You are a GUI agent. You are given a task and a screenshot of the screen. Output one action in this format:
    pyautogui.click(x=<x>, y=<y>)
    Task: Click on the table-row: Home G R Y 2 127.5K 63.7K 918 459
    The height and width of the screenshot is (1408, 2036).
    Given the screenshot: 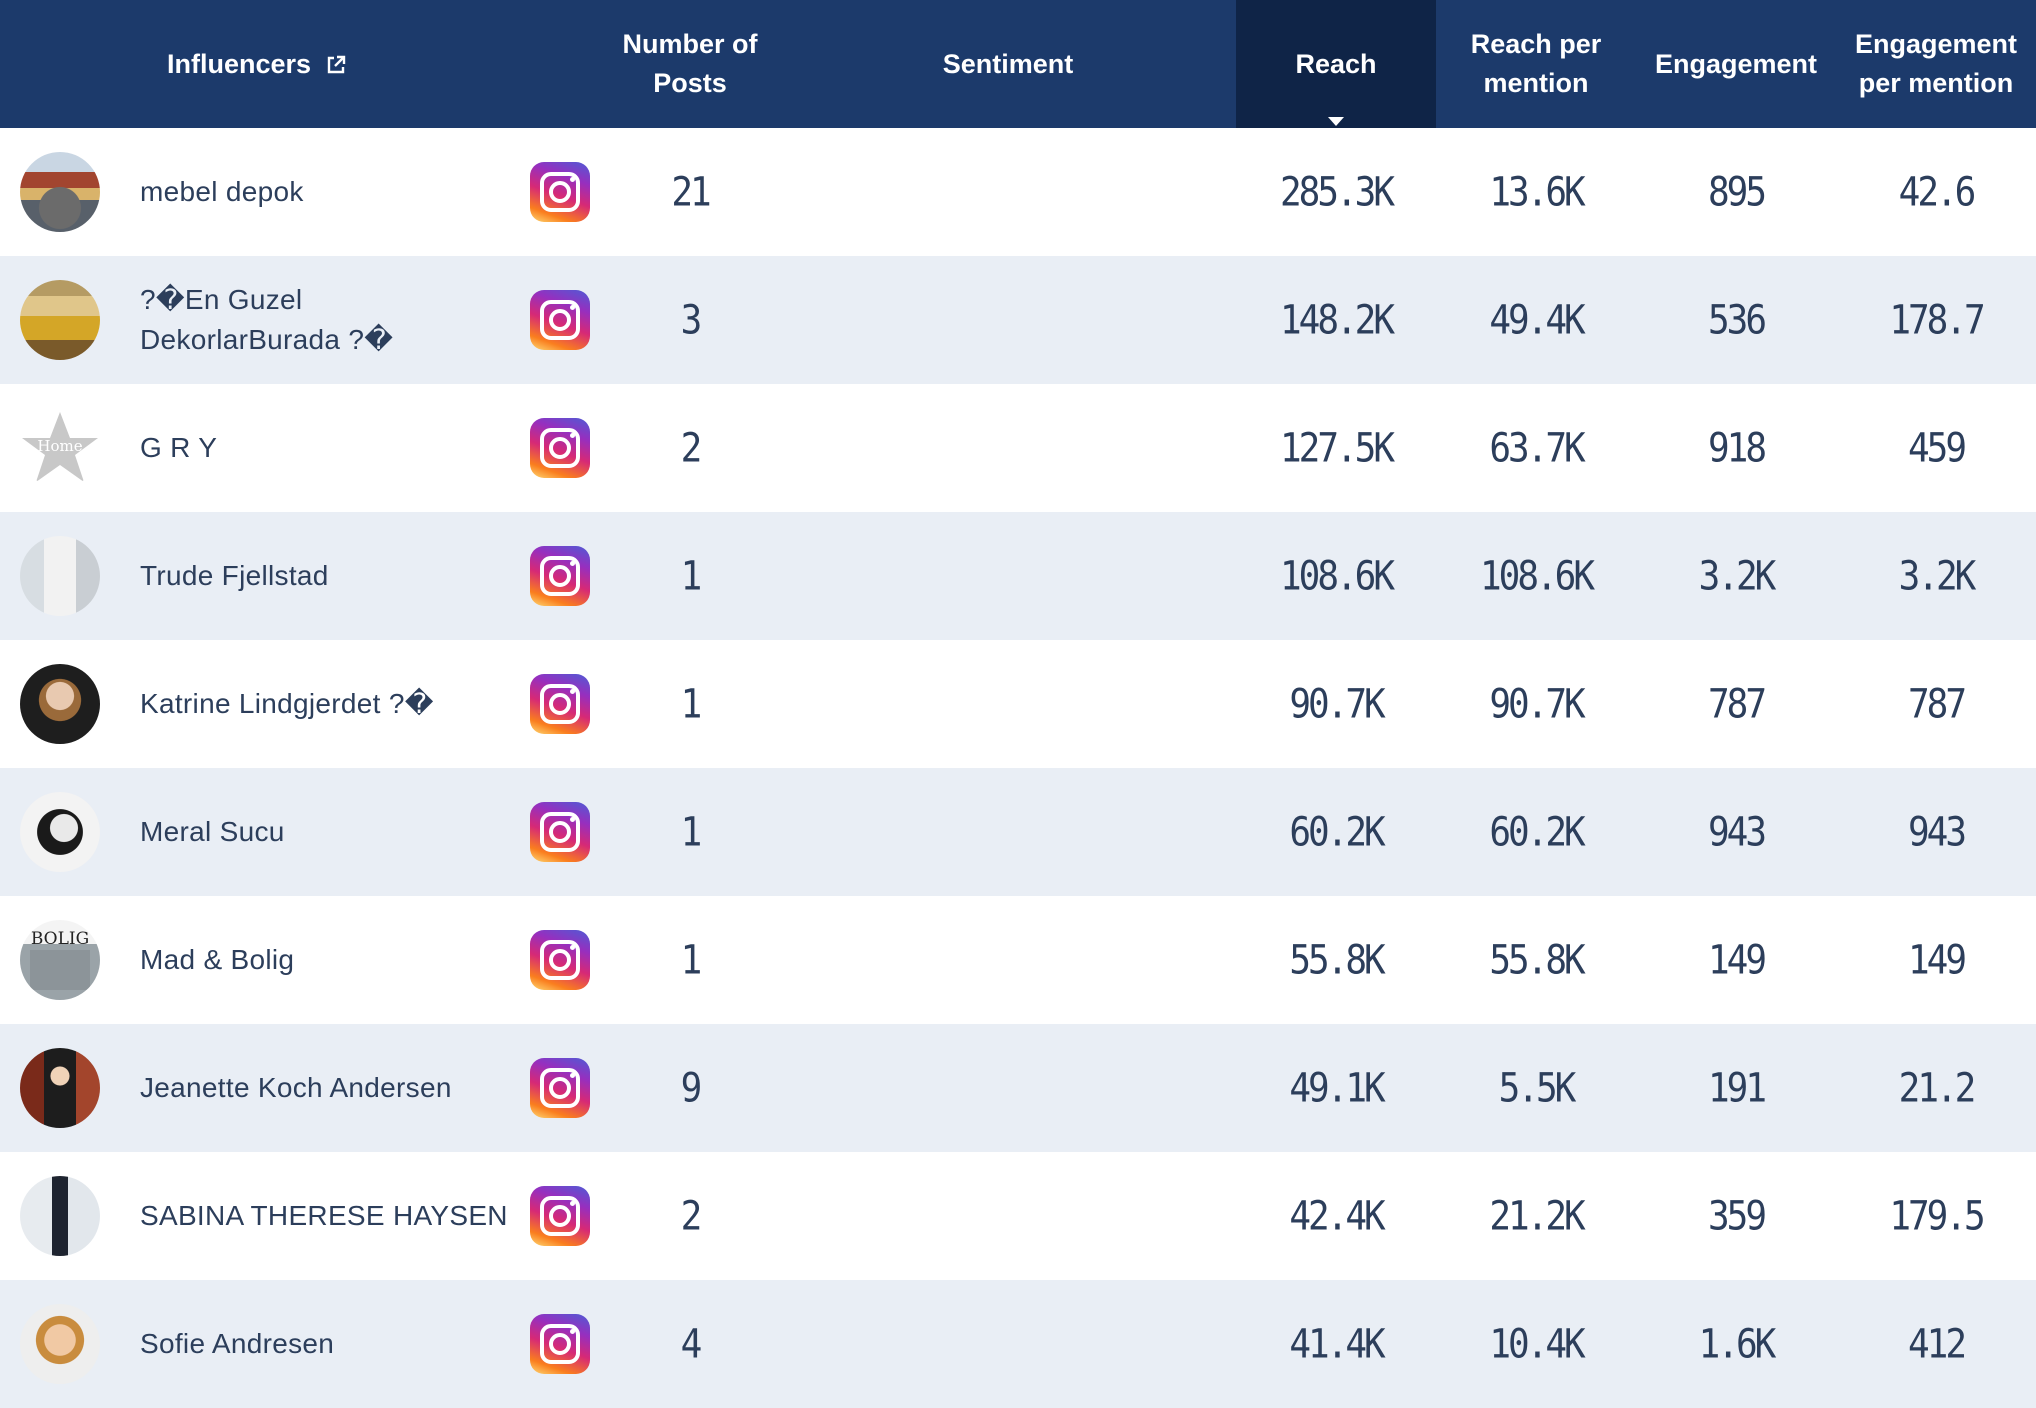 What is the action you would take?
    pyautogui.click(x=1018, y=448)
    